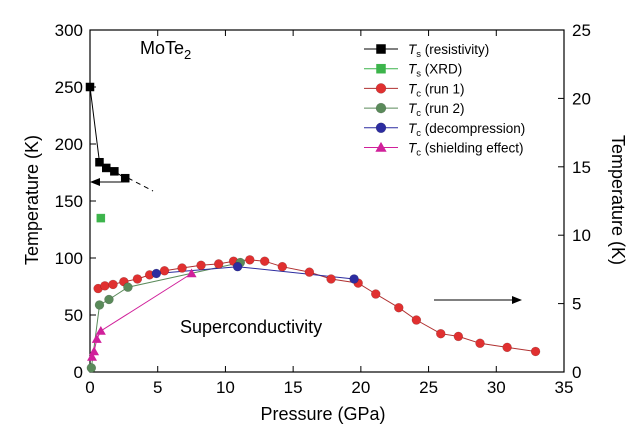 Image resolution: width=633 pixels, height=429 pixels. Describe the element at coordinates (107, 182) in the screenshot. I see `left-axis-arrow` at that location.